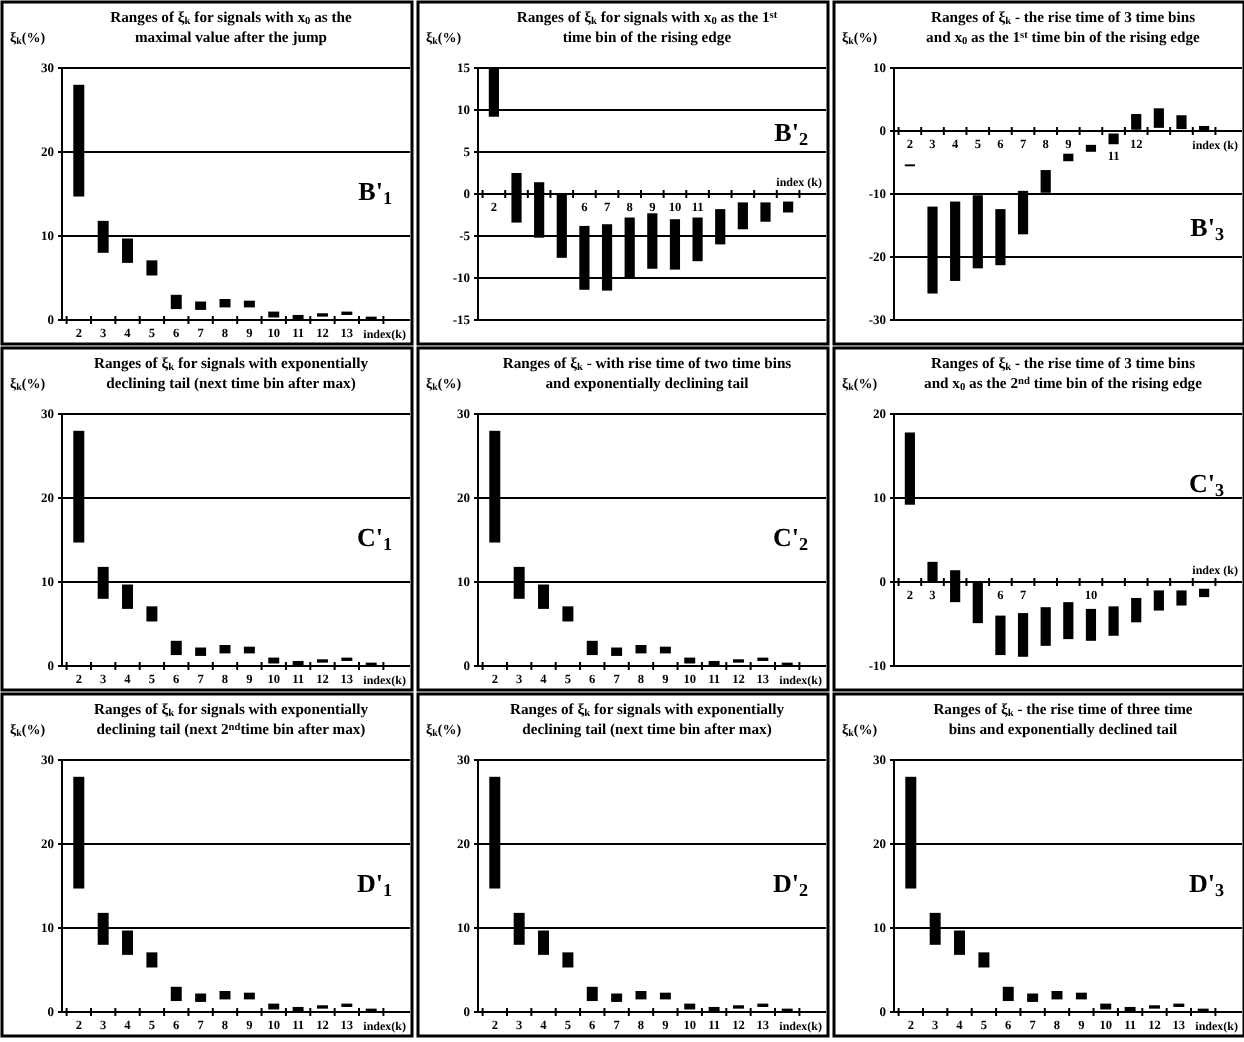  What do you see at coordinates (791, 133) in the screenshot?
I see `annotation: B'$_{2}$` at bounding box center [791, 133].